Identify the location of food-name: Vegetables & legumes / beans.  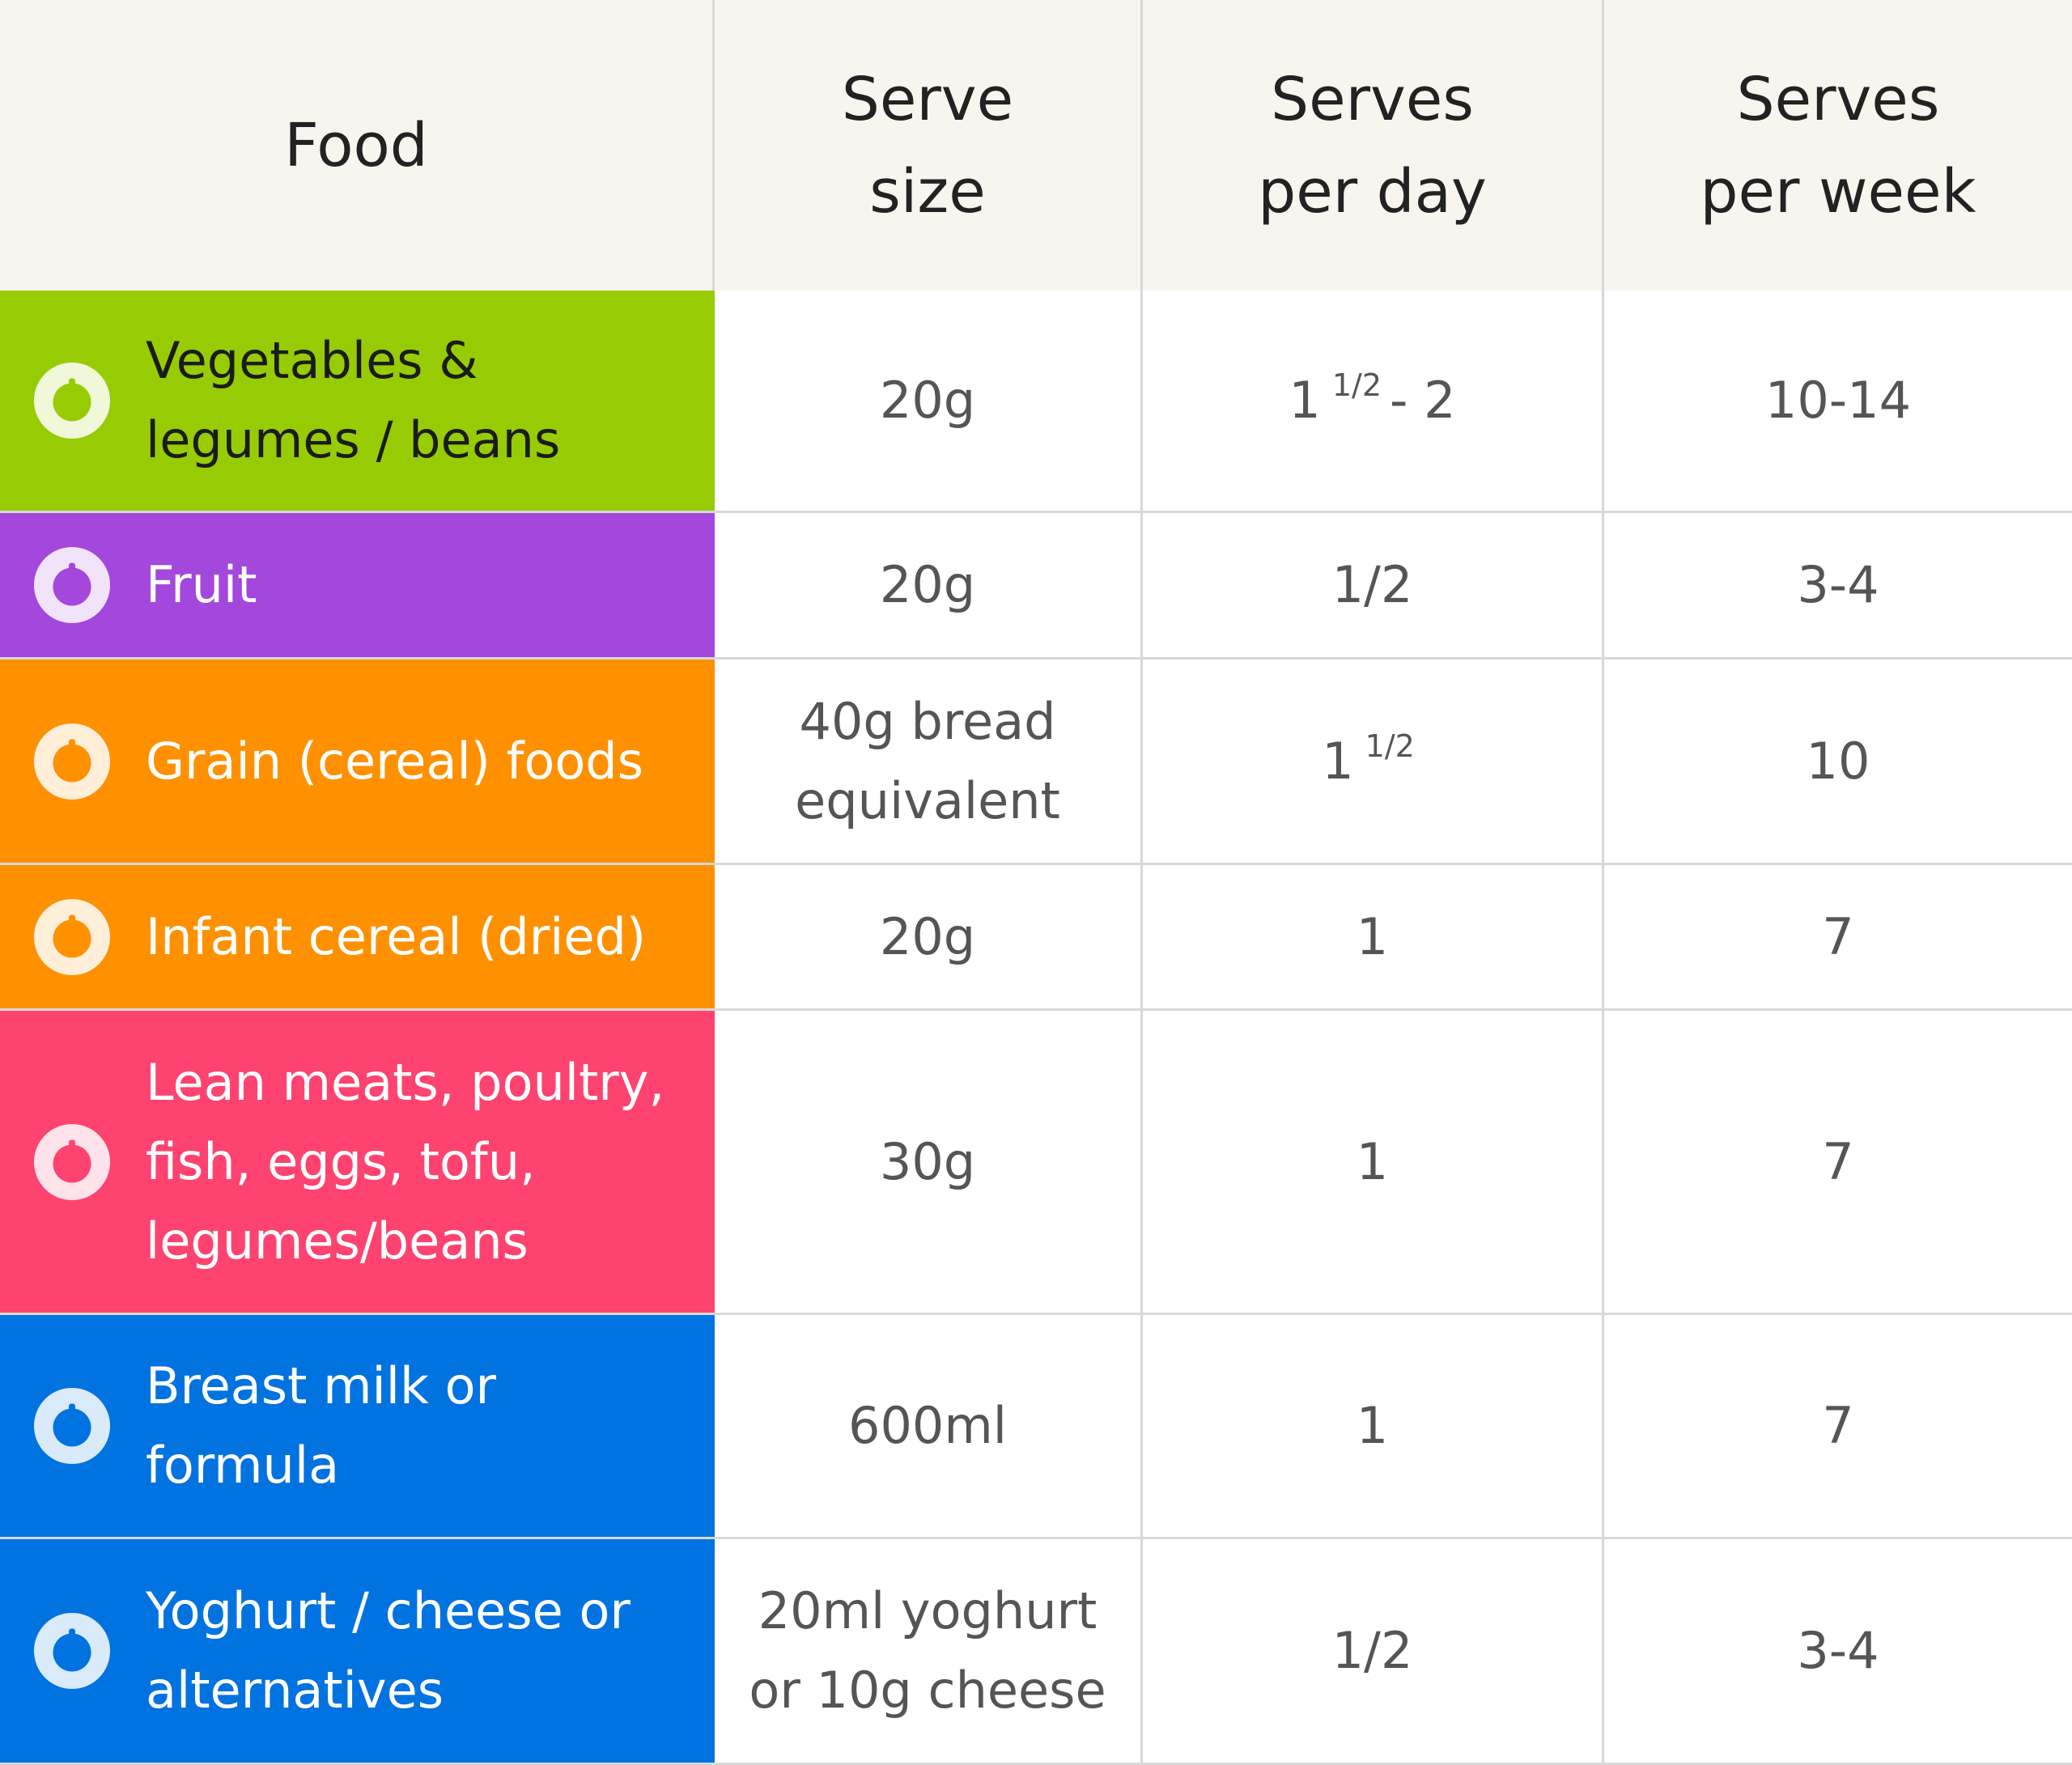
(353, 400).